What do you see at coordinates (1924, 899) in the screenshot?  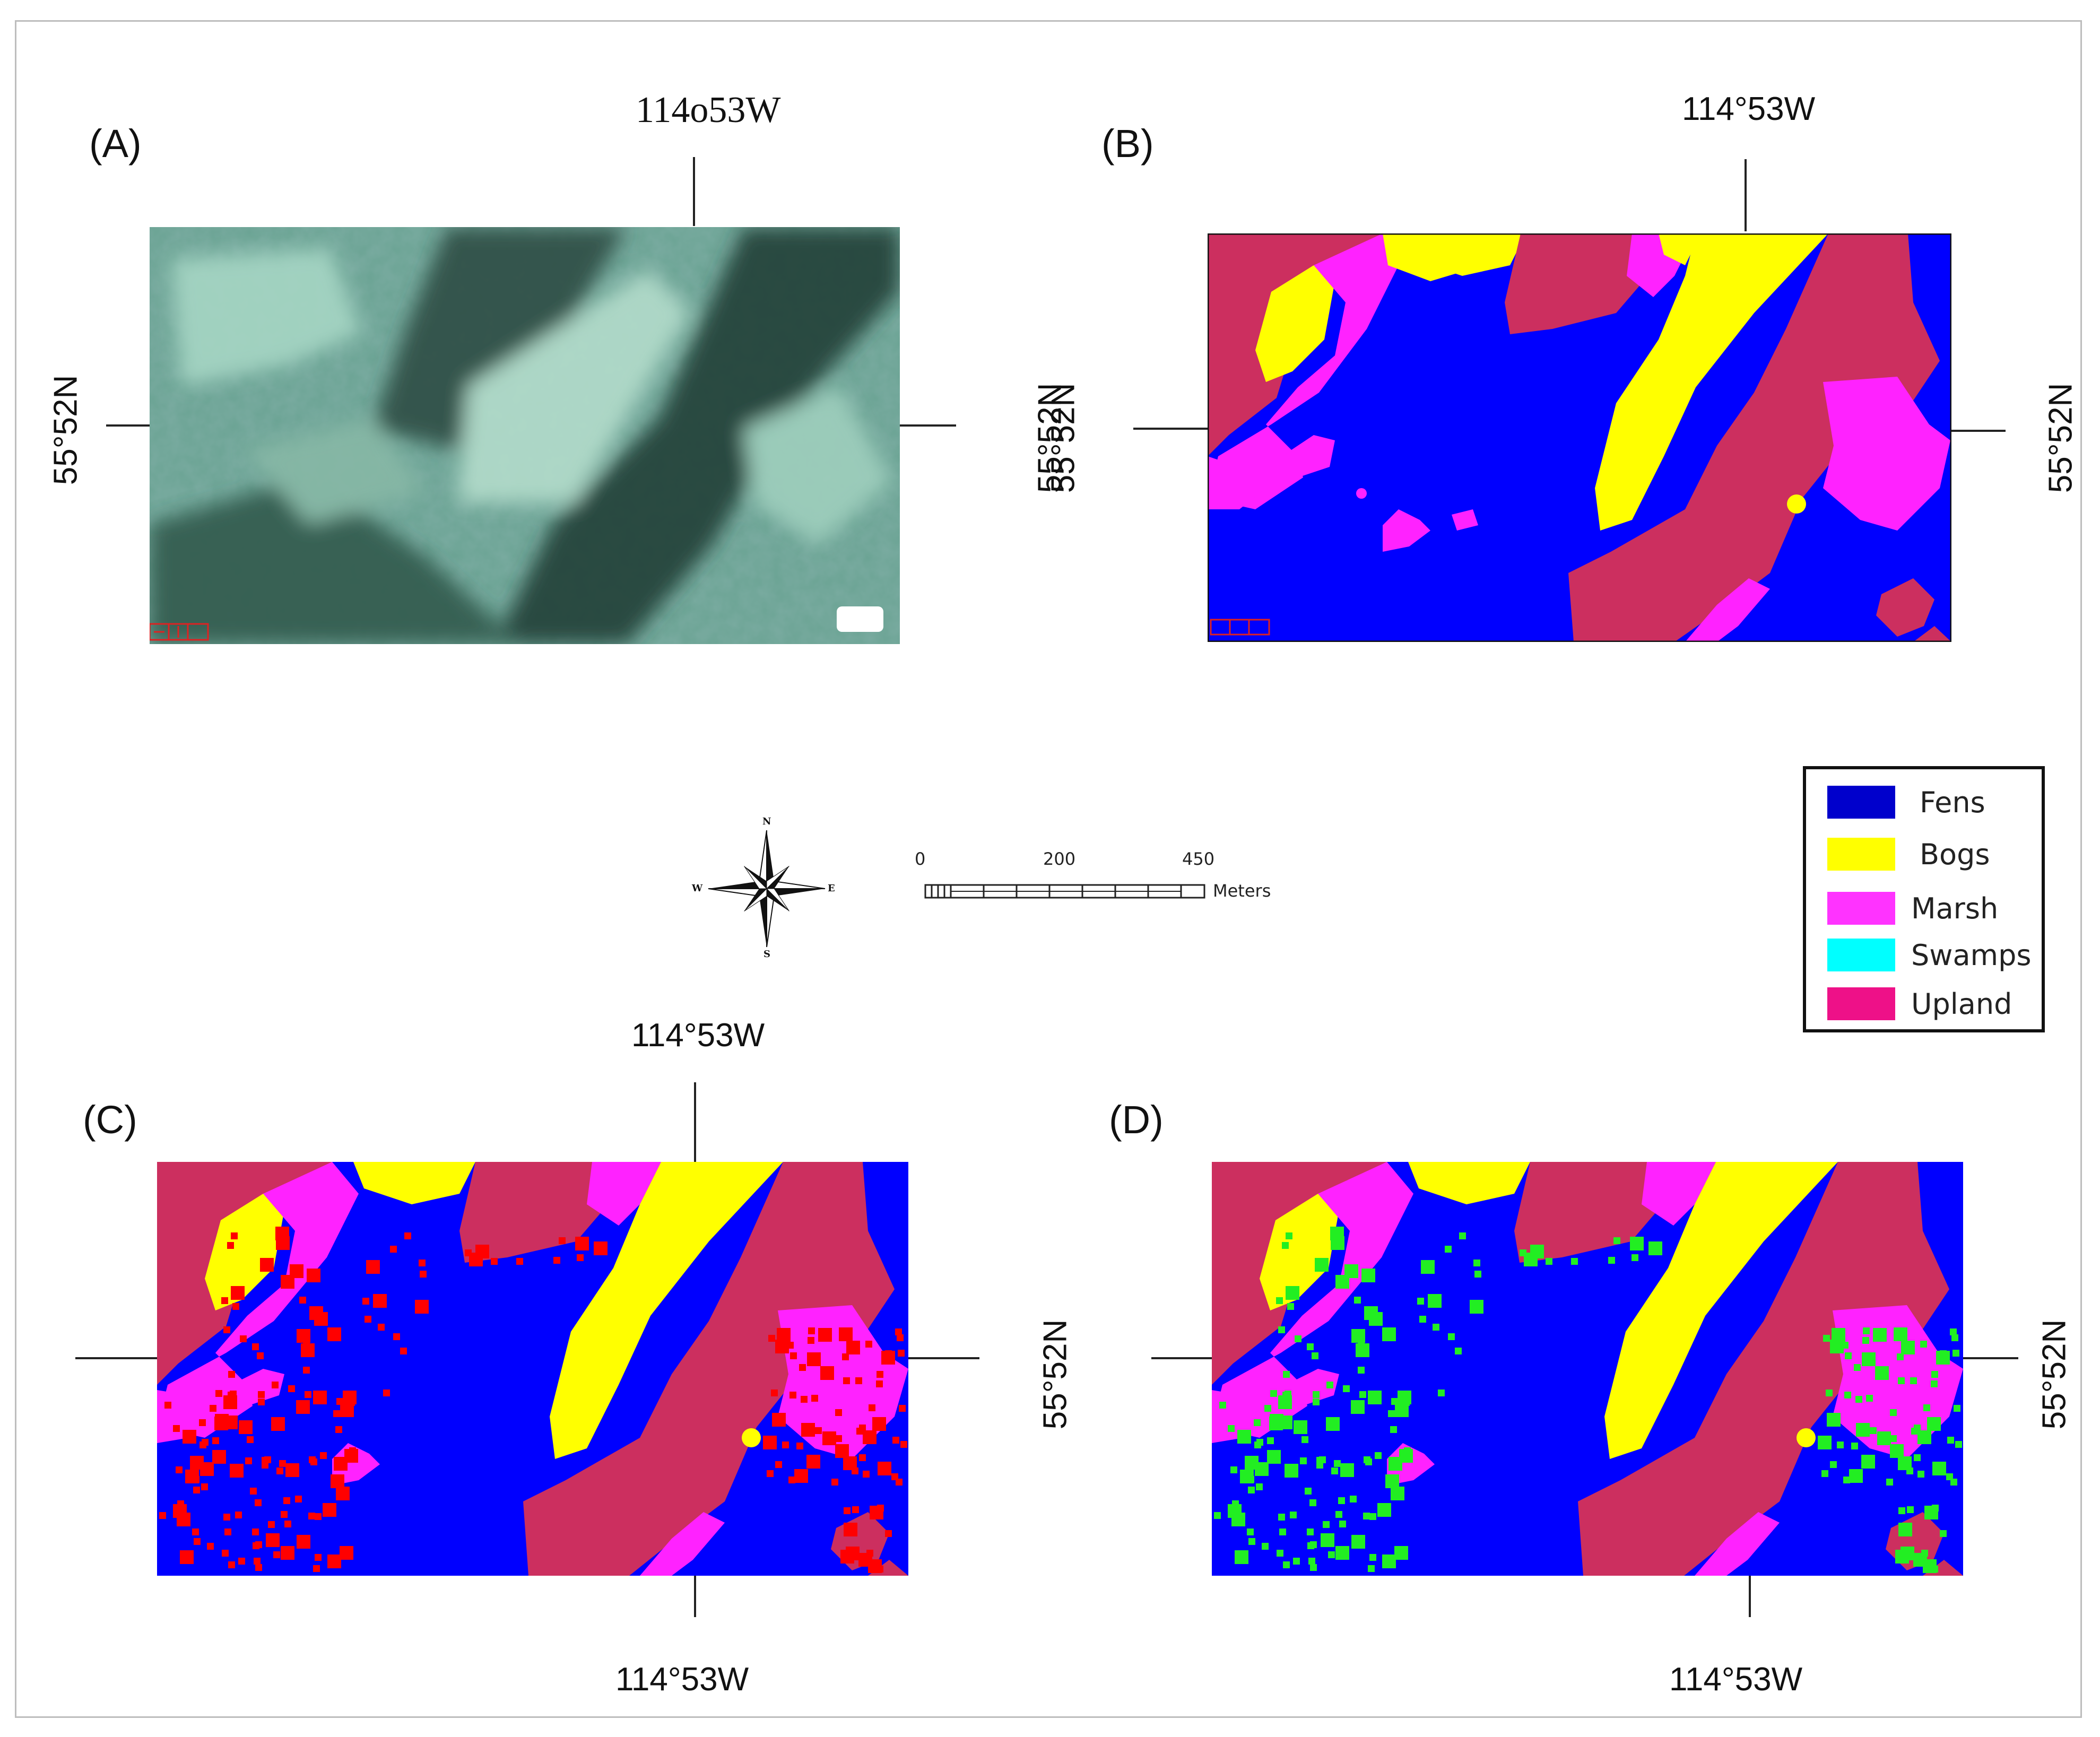 I see `legend: Fens Bogs Marsh Swamps Upland` at bounding box center [1924, 899].